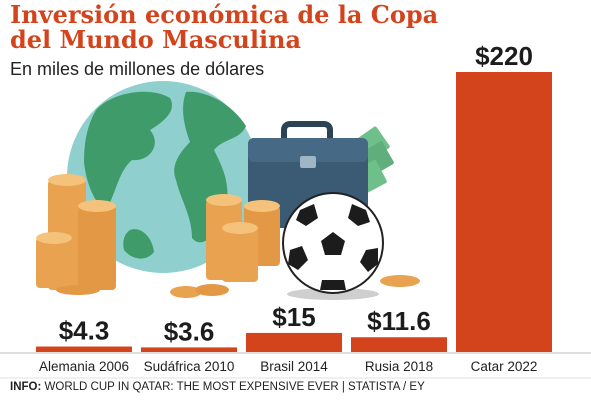 The width and height of the screenshot is (591, 400). What do you see at coordinates (333, 246) in the screenshot?
I see `soccer-ball-icon` at bounding box center [333, 246].